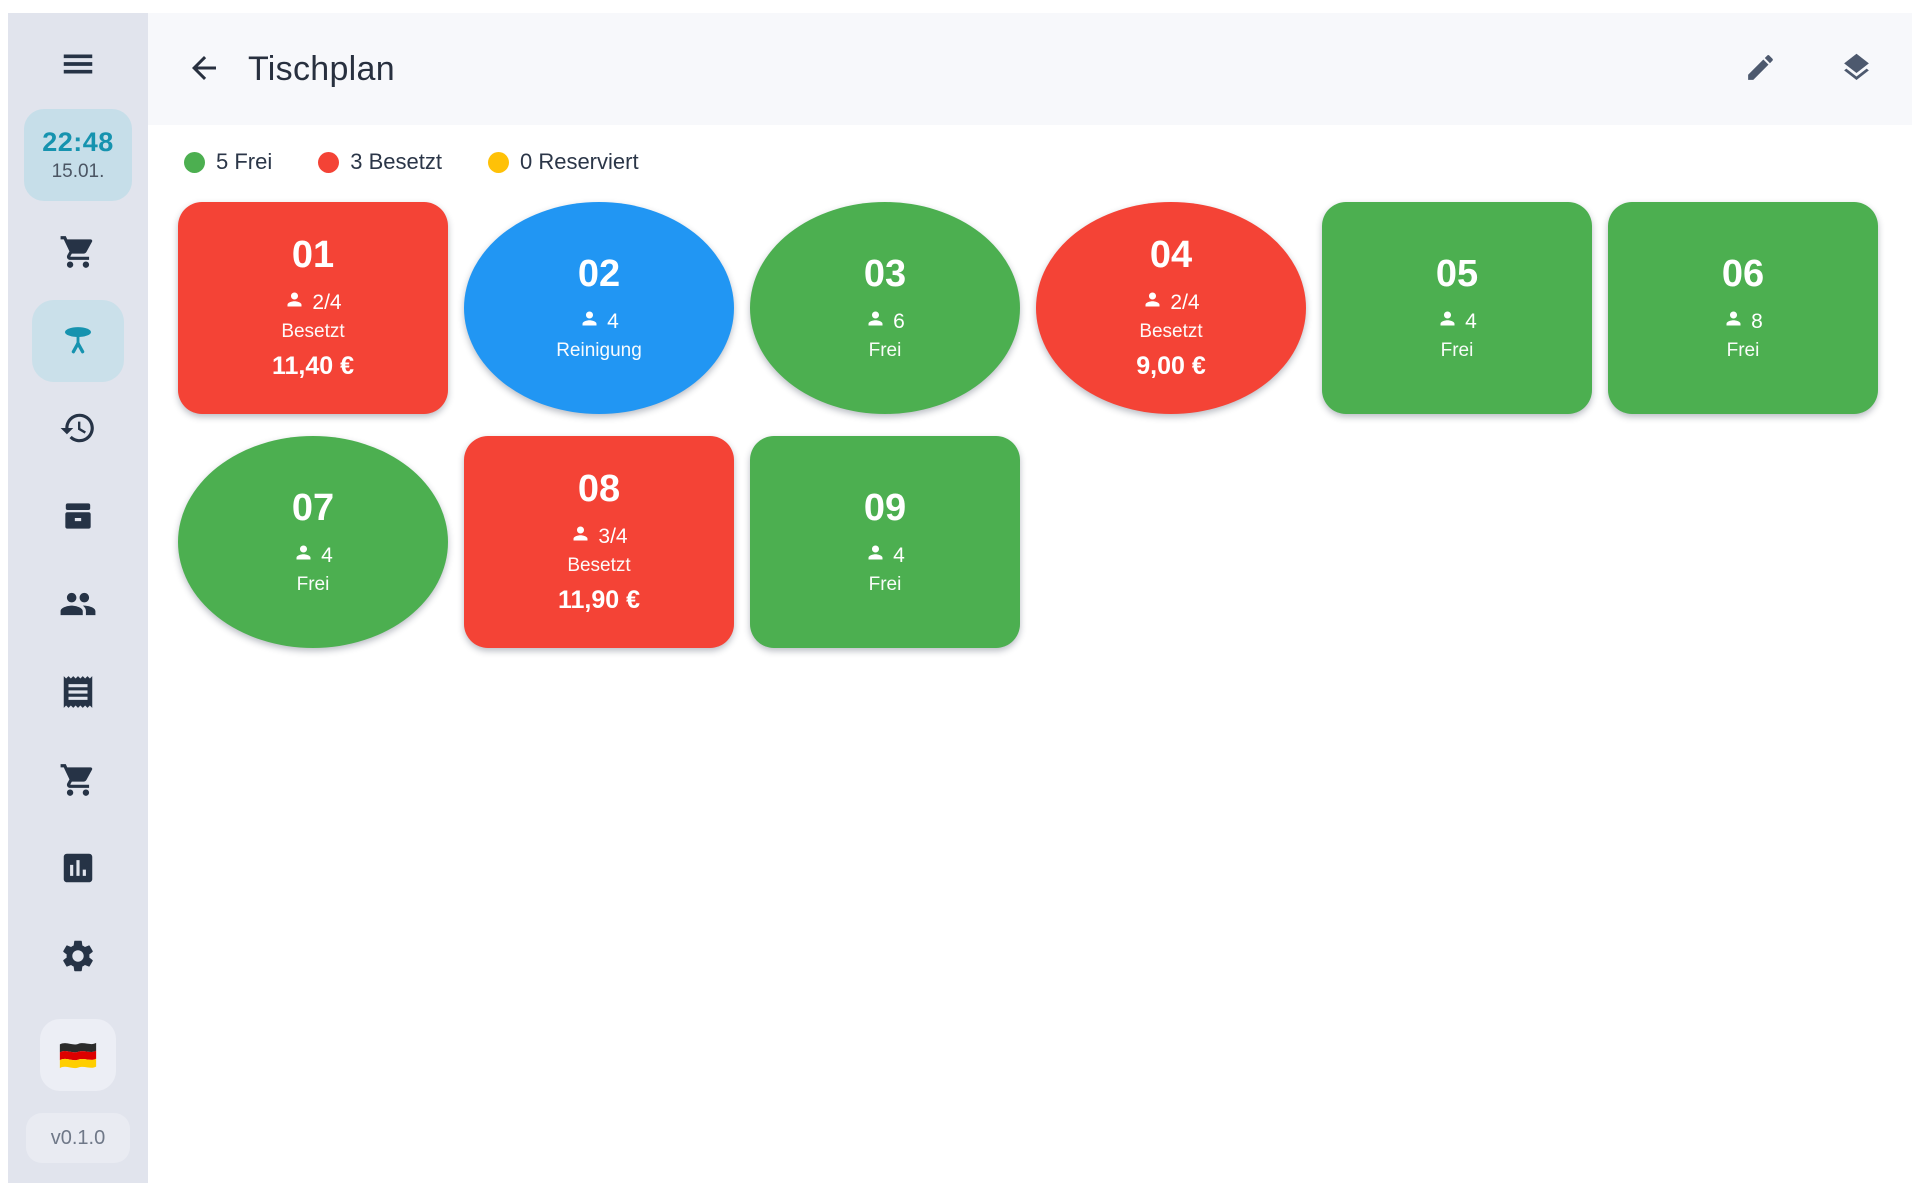 Image resolution: width=1920 pixels, height=1200 pixels. Describe the element at coordinates (78, 1138) in the screenshot. I see `version-badge: v0.1.0` at that location.